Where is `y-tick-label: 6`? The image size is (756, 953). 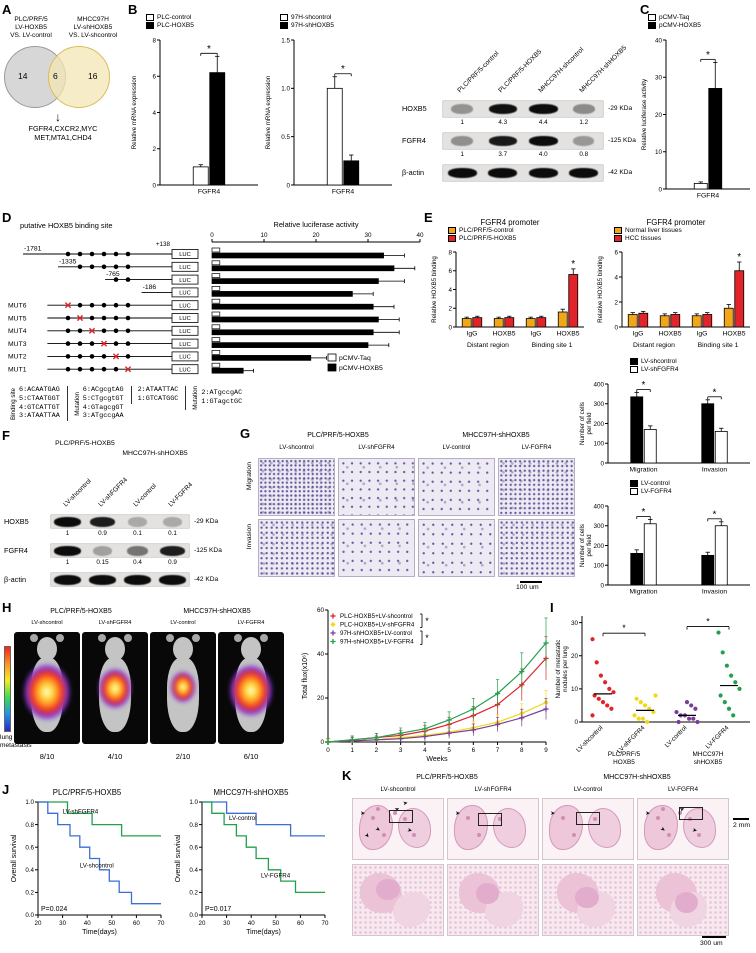 y-tick-label: 6 is located at coordinates (450, 271).